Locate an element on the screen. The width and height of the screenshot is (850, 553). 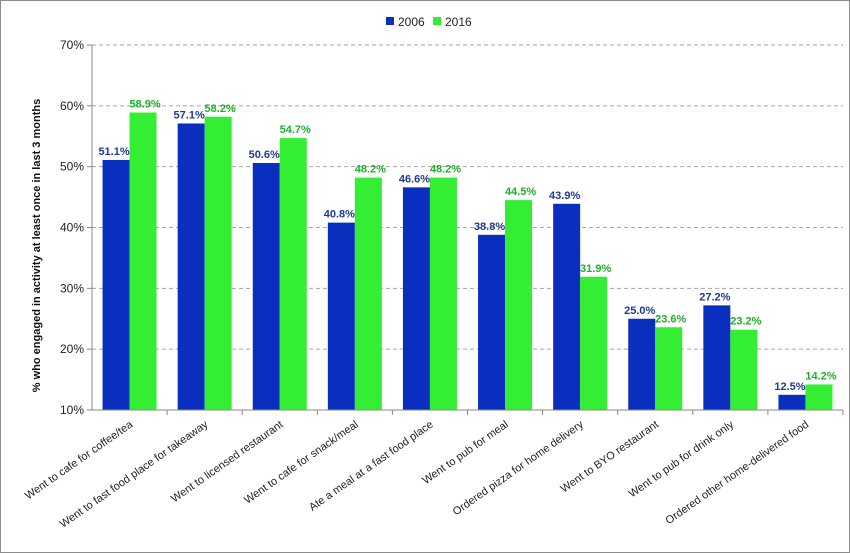
y-tick-label: 40% is located at coordinates (72, 228).